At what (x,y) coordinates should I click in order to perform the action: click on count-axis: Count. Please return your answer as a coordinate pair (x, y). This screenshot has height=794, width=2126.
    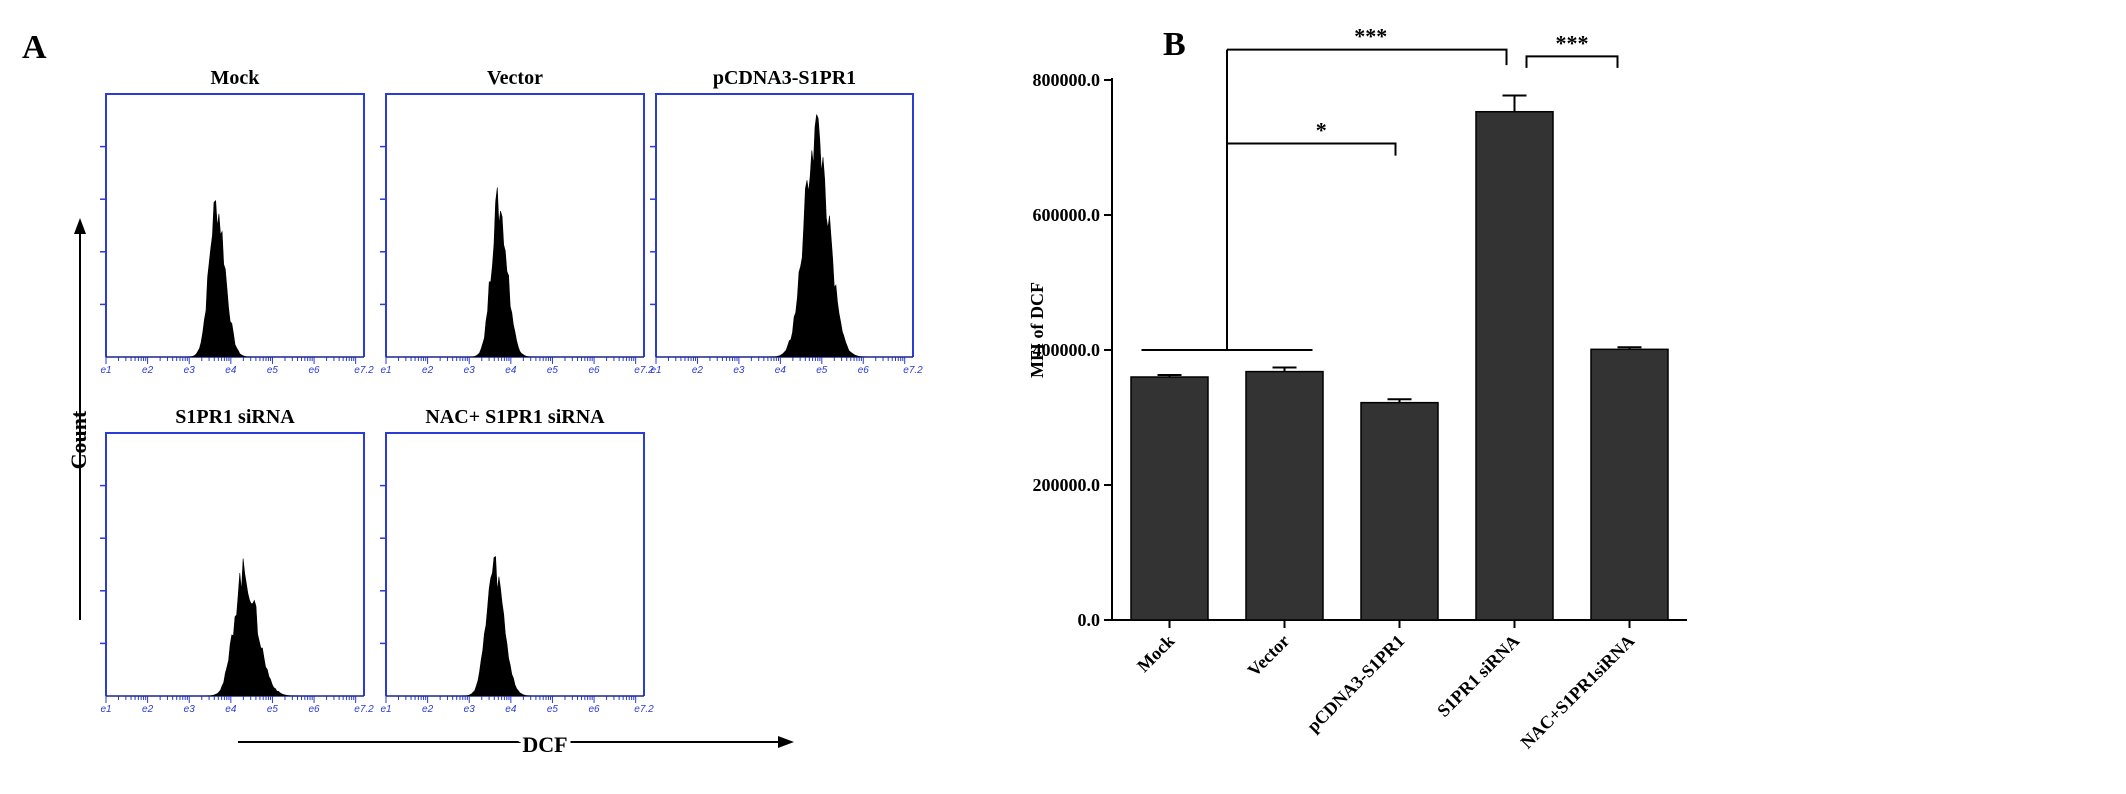
    Looking at the image, I should click on (78, 419).